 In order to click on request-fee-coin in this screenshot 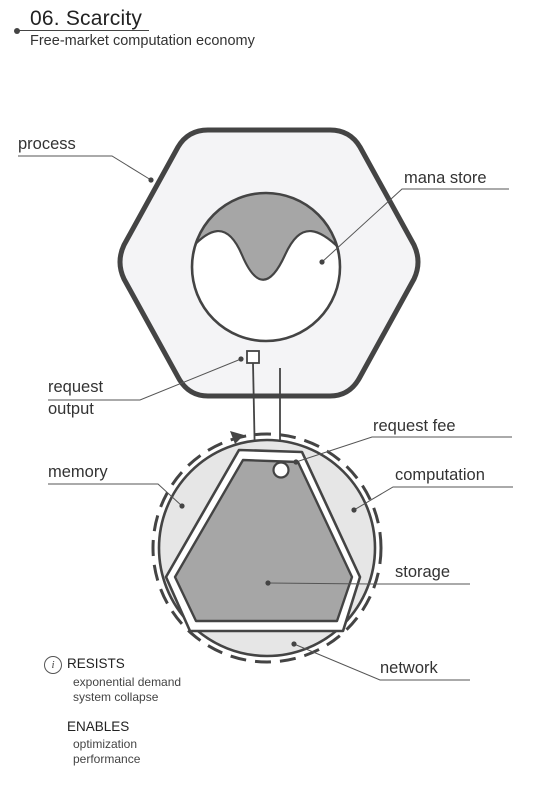, I will do `click(281, 470)`.